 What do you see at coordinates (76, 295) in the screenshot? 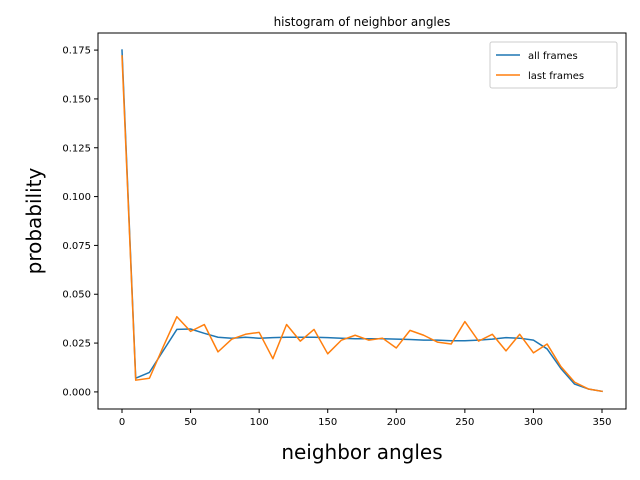
I see `y-tick-label: 0.050` at bounding box center [76, 295].